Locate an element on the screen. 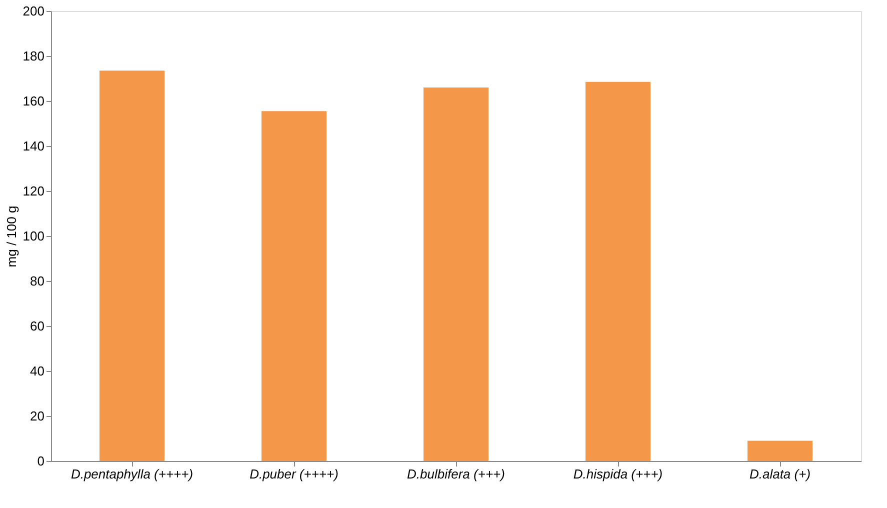  x-tick-label: D.hispida (+++) is located at coordinates (618, 474).